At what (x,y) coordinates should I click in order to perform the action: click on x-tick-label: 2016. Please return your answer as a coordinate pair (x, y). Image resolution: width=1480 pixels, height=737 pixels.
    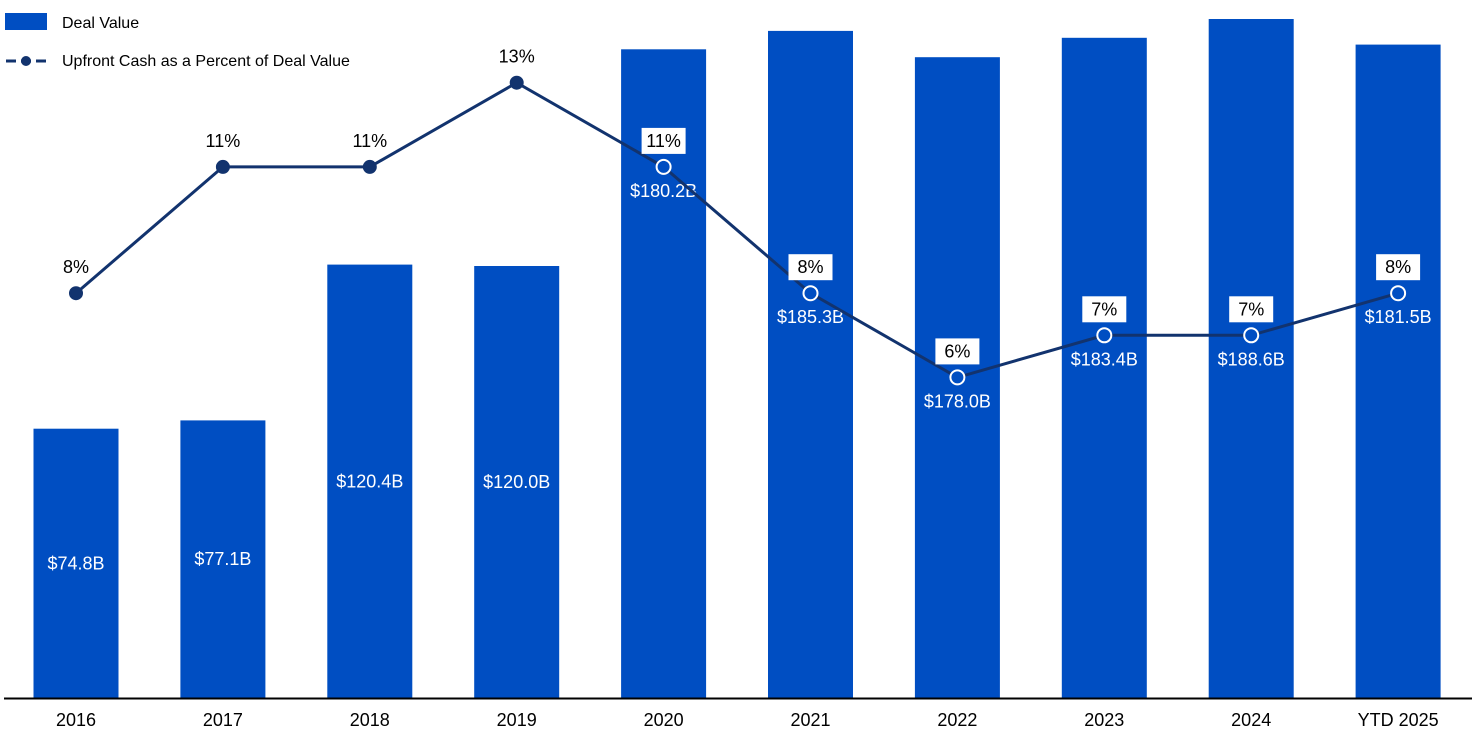
    Looking at the image, I should click on (76, 720).